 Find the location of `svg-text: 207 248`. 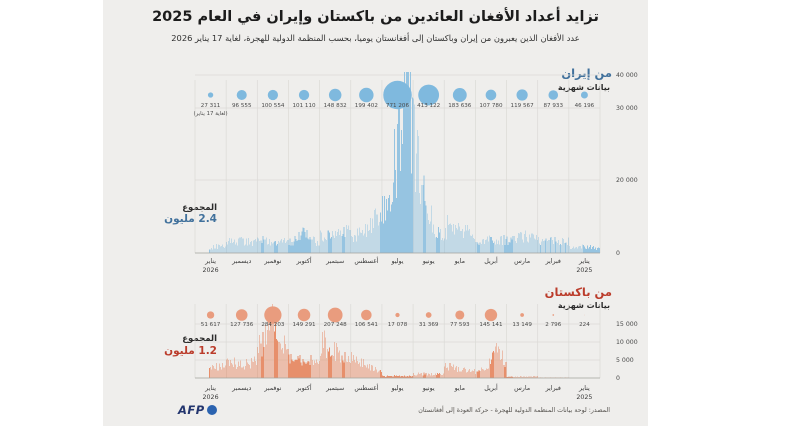

svg-text: 207 248 is located at coordinates (336, 325).